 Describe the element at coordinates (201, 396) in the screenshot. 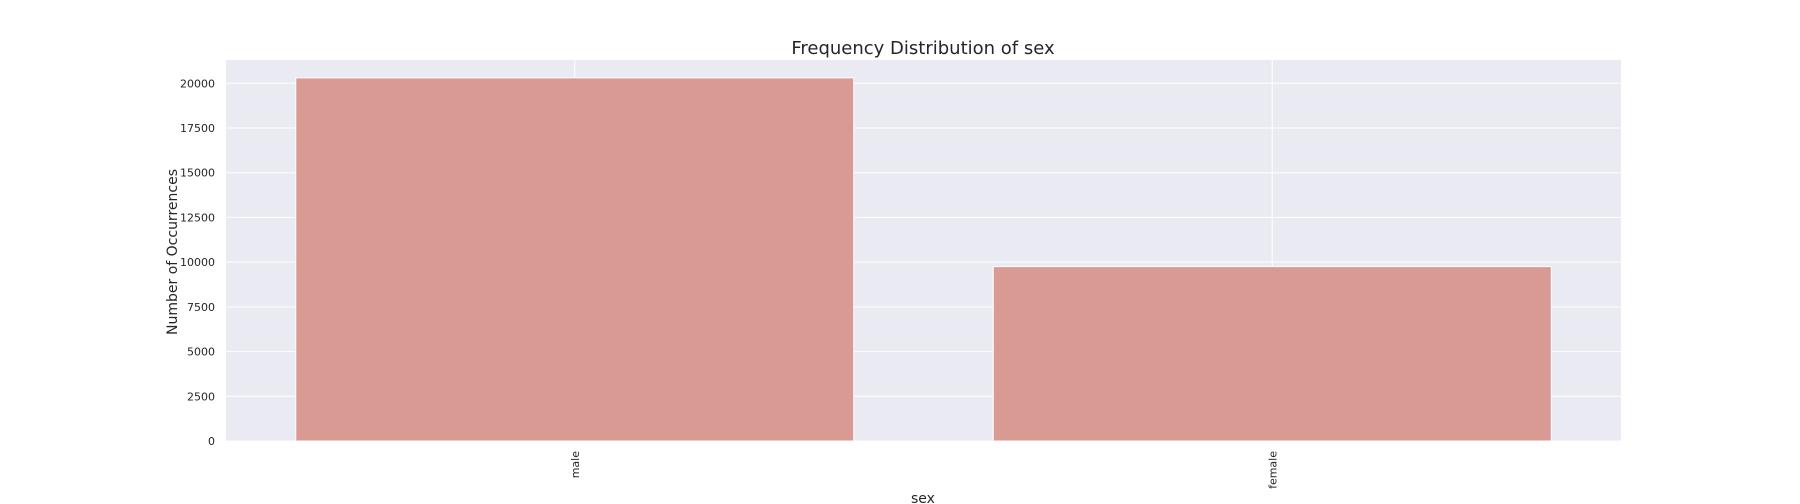

I see `y-tick-label: 2500` at that location.